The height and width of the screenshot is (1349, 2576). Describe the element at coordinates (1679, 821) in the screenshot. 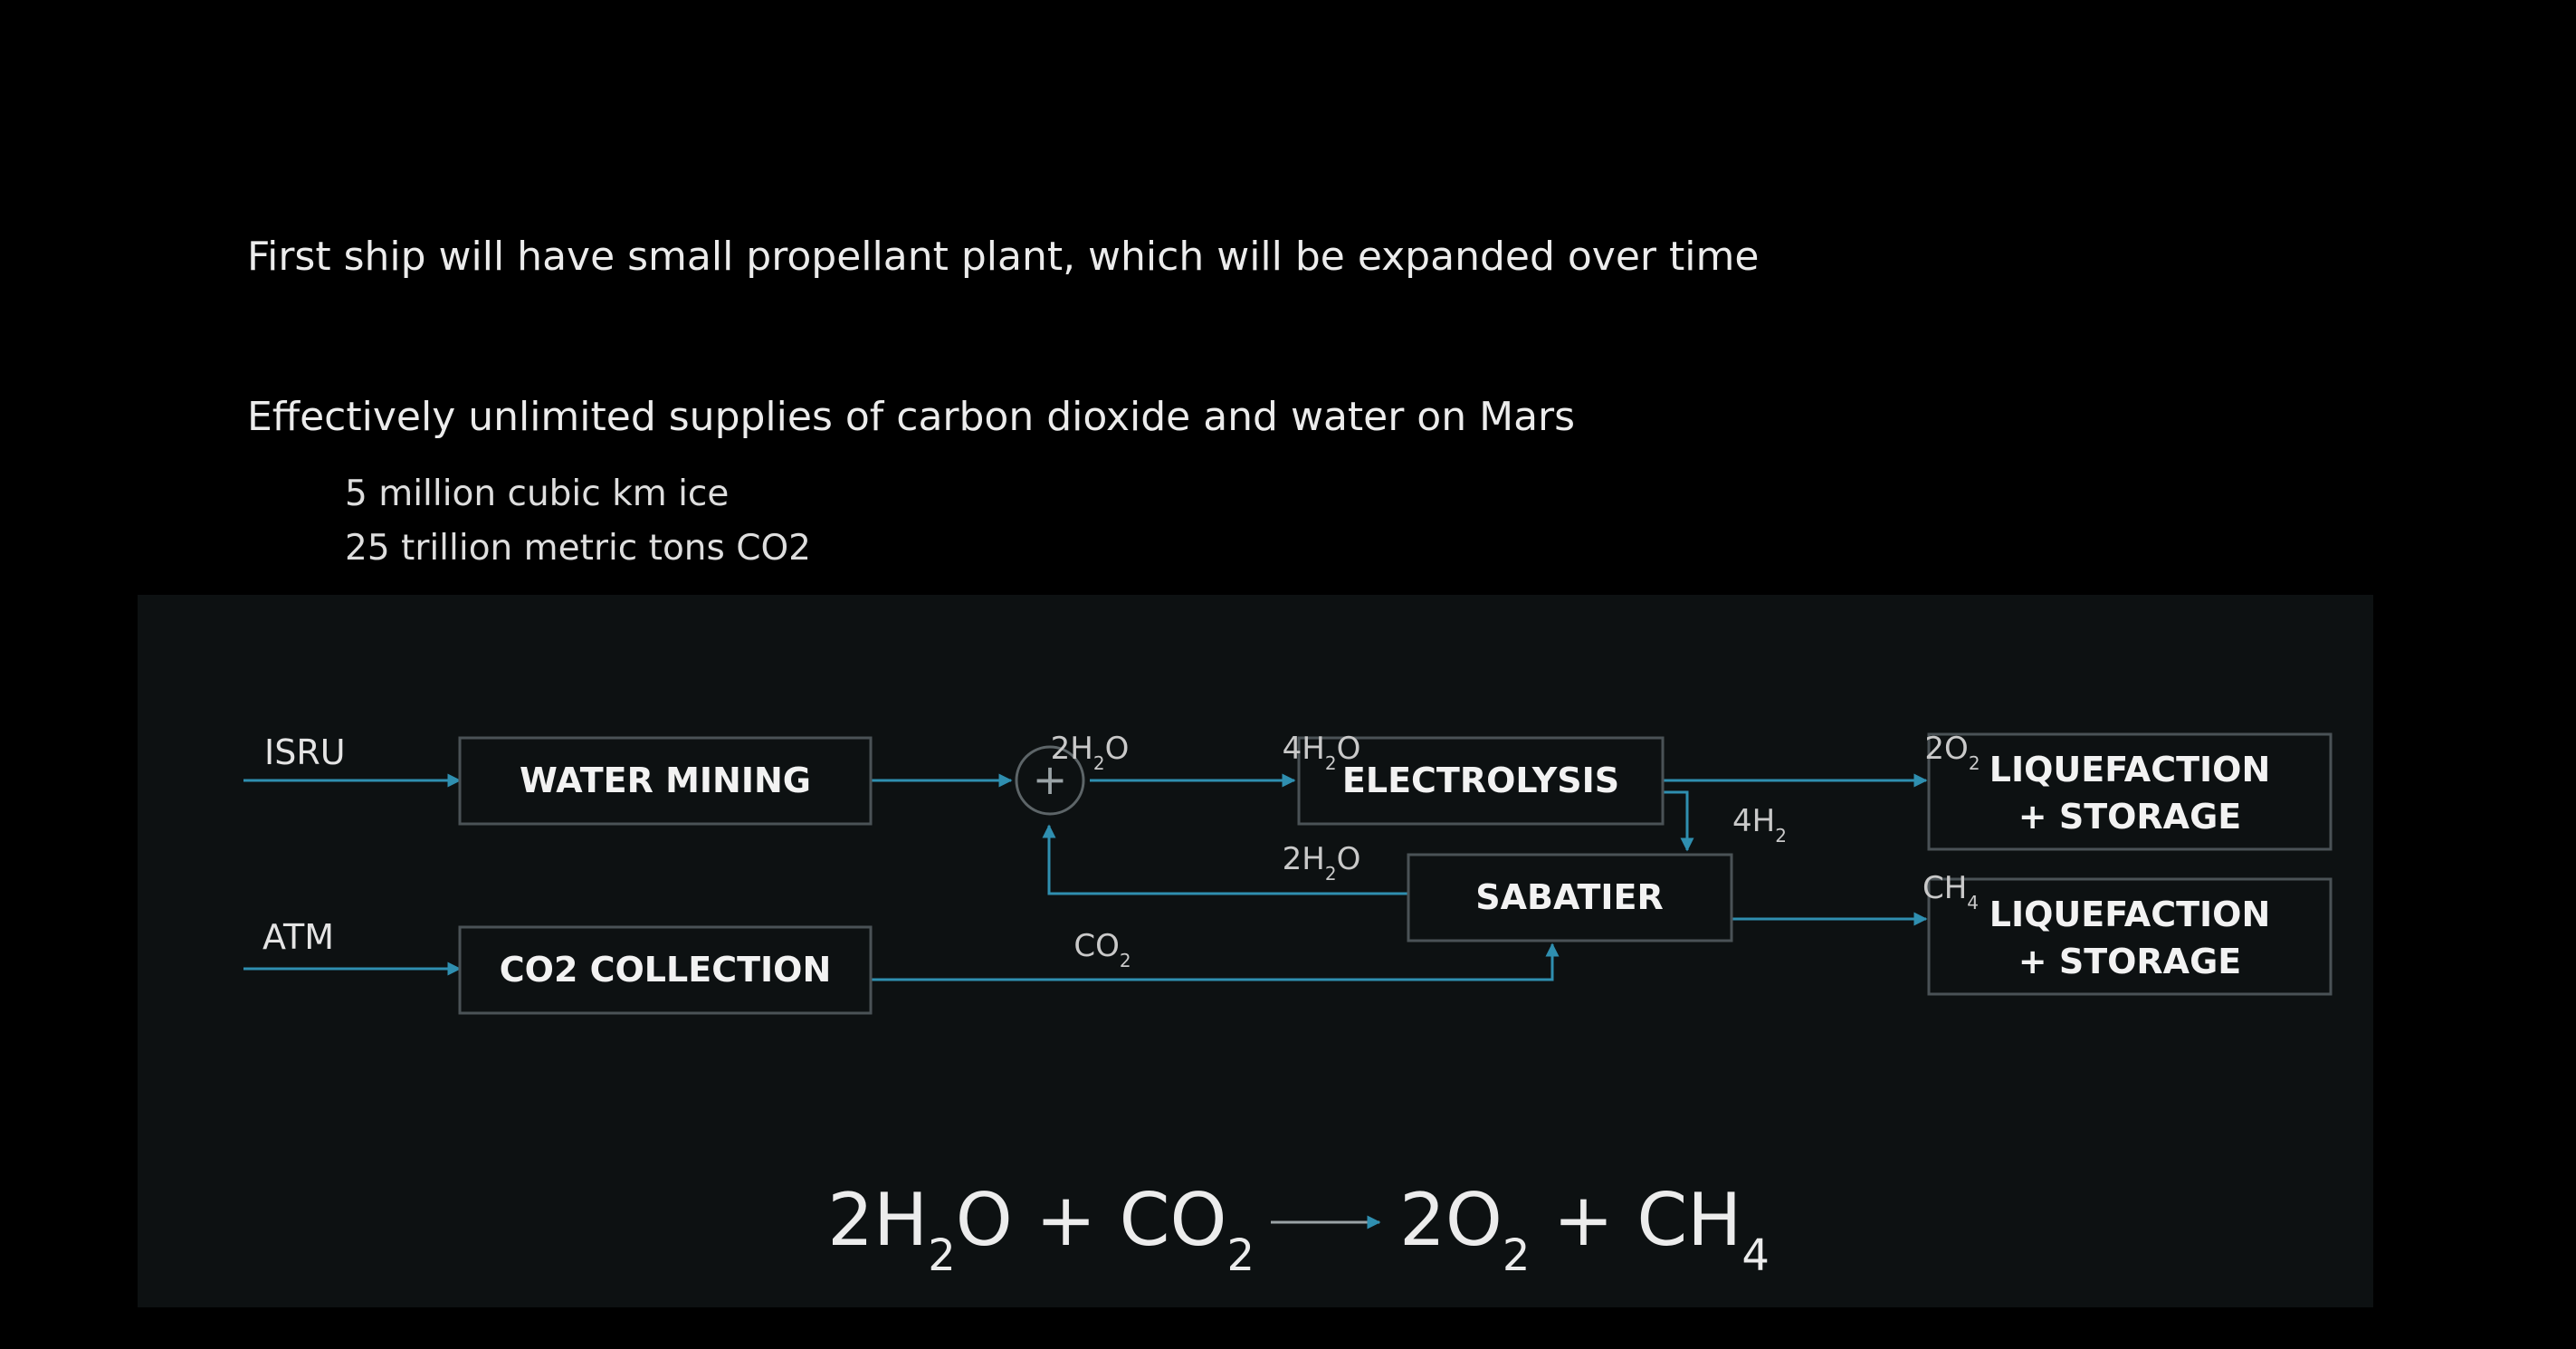

I see `flow-electrolysis-to-sabatier` at that location.